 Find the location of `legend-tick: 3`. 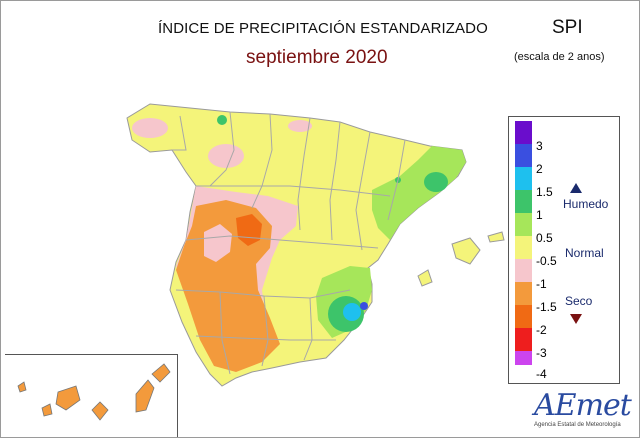

legend-tick: 3 is located at coordinates (539, 146).